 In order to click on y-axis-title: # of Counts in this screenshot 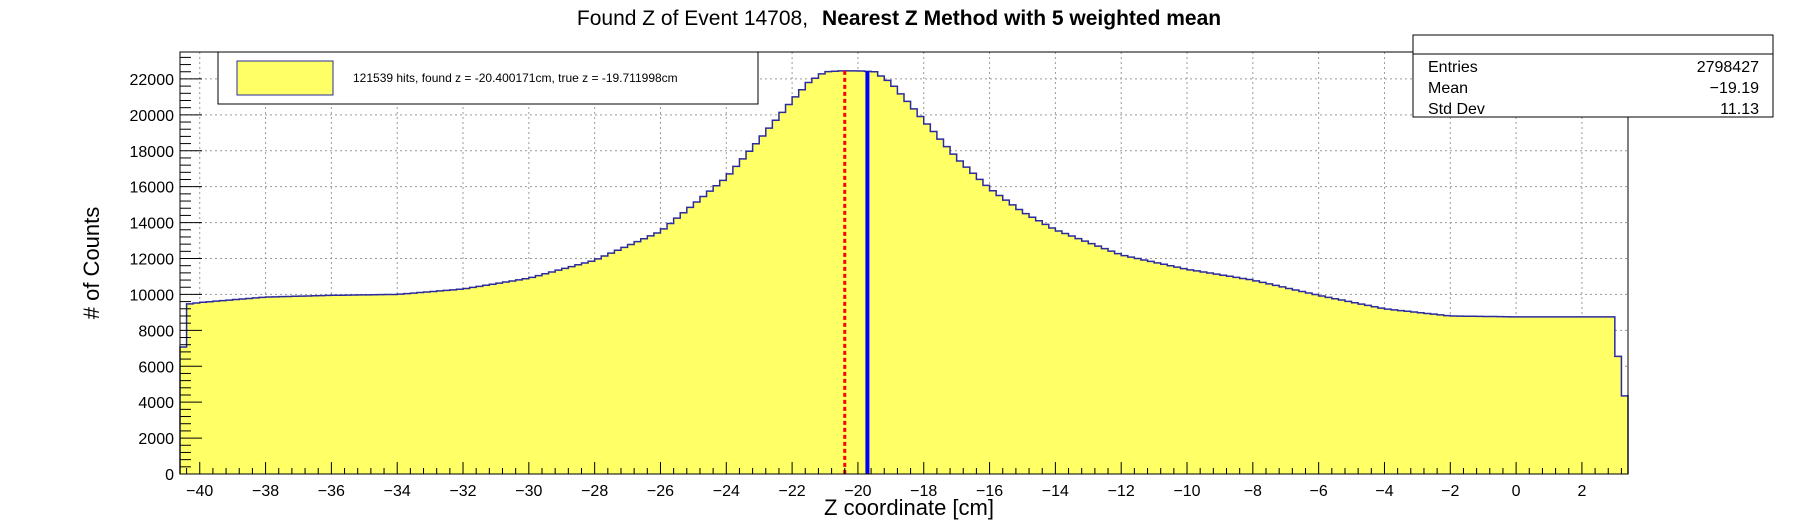, I will do `click(91, 263)`.